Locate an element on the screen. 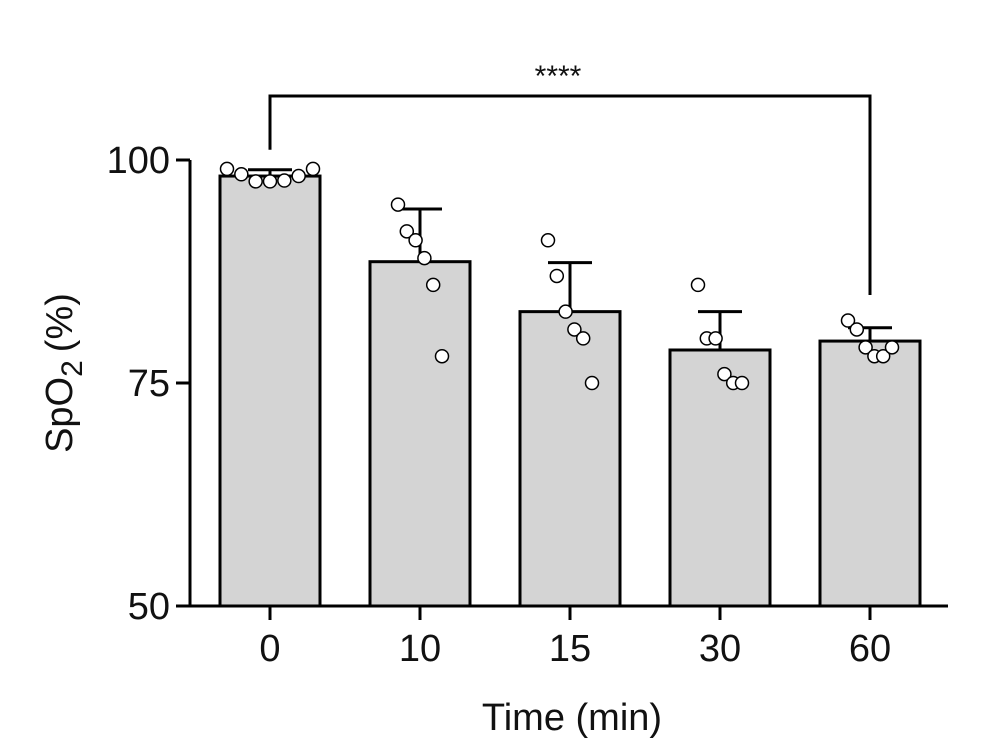 The width and height of the screenshot is (983, 755). y-axis-title: SpO2 (%) is located at coordinates (64, 373).